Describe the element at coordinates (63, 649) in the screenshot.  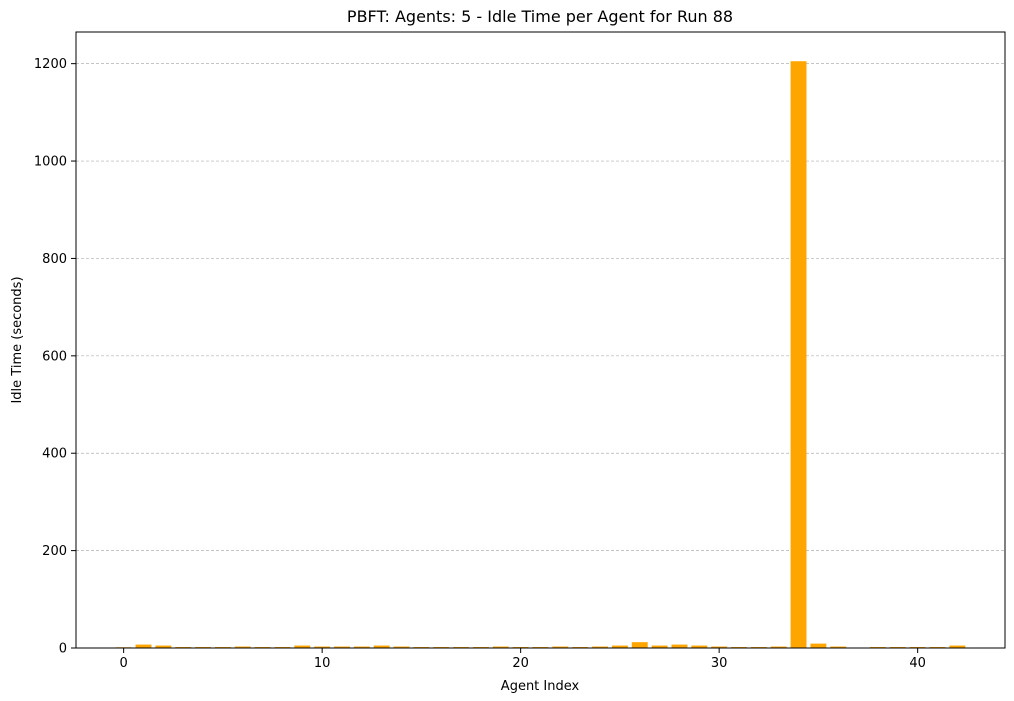
I see `y-tick-label: 0` at that location.